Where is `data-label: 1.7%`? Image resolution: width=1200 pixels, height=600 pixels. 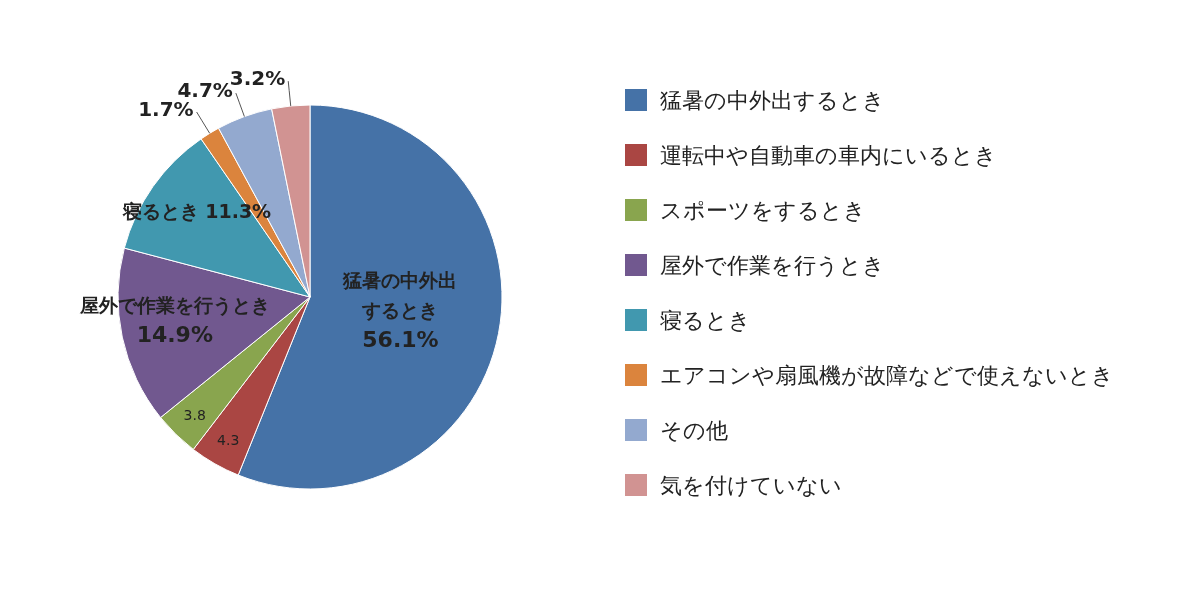 data-label: 1.7% is located at coordinates (166, 109).